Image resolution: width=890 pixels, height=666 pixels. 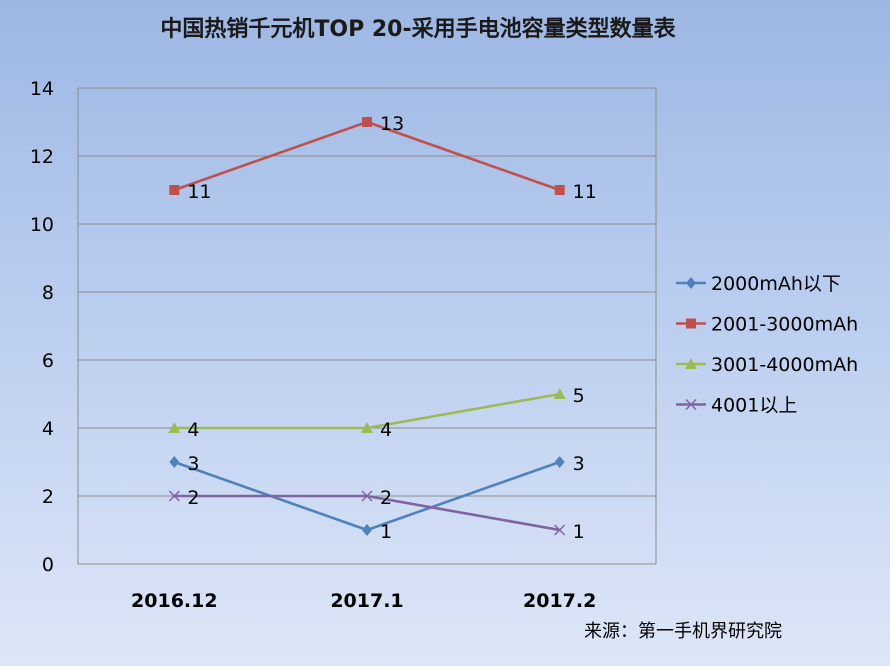 What do you see at coordinates (366, 601) in the screenshot?
I see `x-tick-label: 2017.1` at bounding box center [366, 601].